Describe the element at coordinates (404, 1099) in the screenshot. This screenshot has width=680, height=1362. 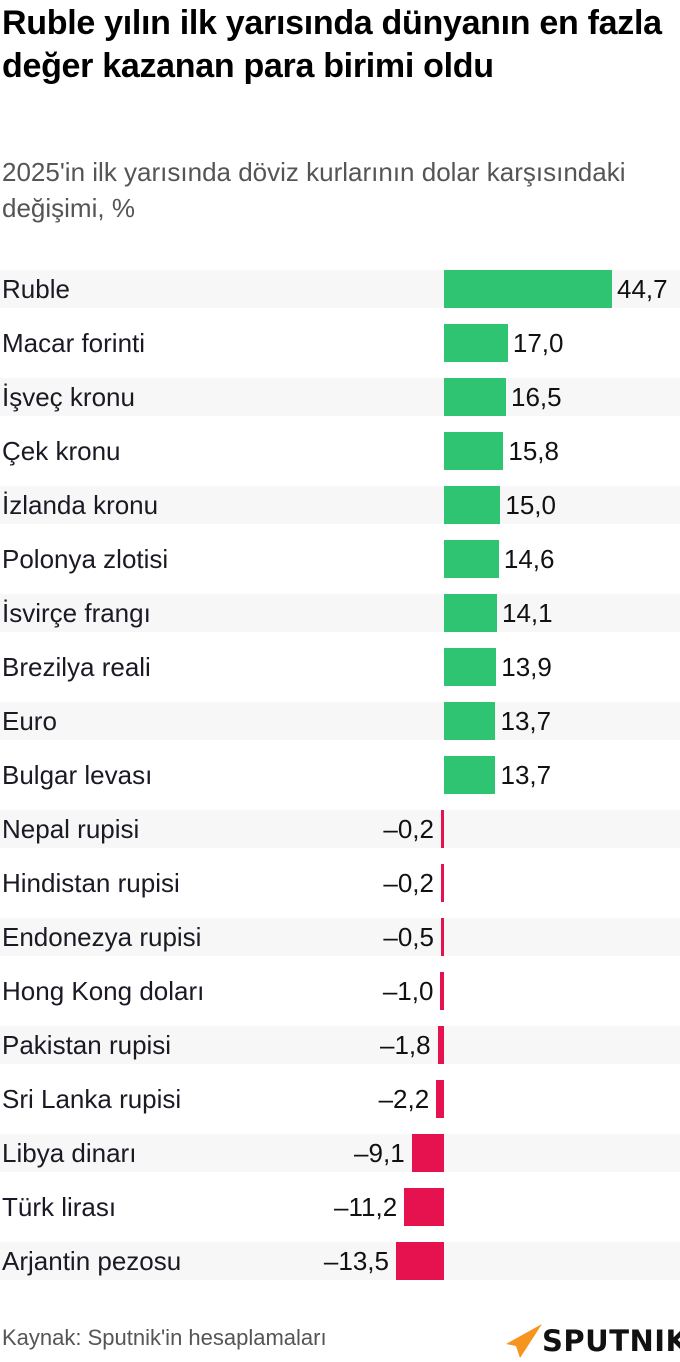
I see `value-label: –2,2` at that location.